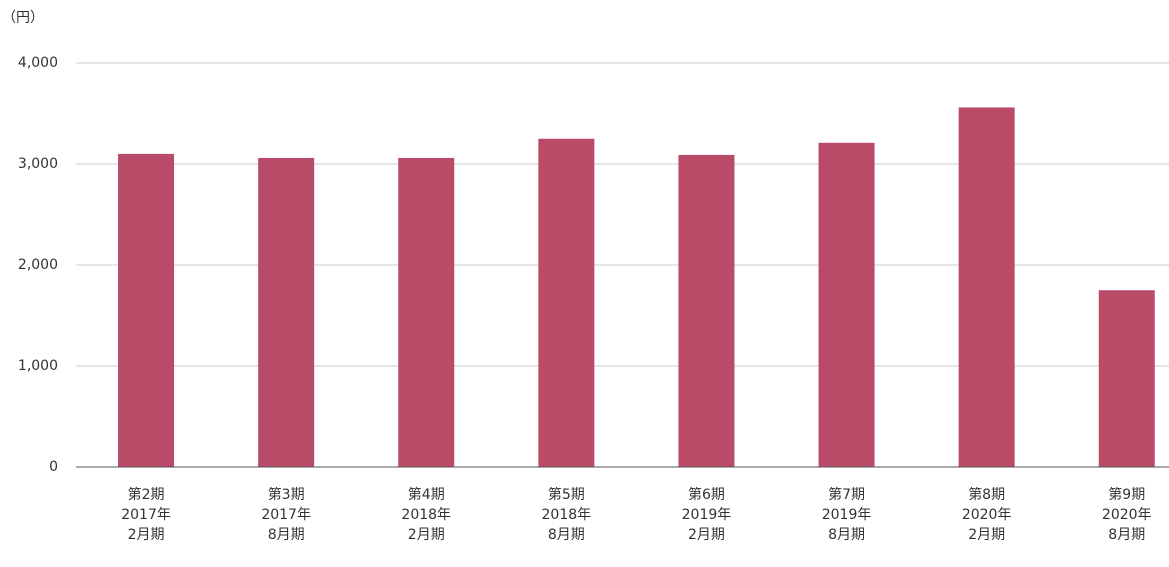  Describe the element at coordinates (38, 366) in the screenshot. I see `y-tick-label: 1,000` at that location.